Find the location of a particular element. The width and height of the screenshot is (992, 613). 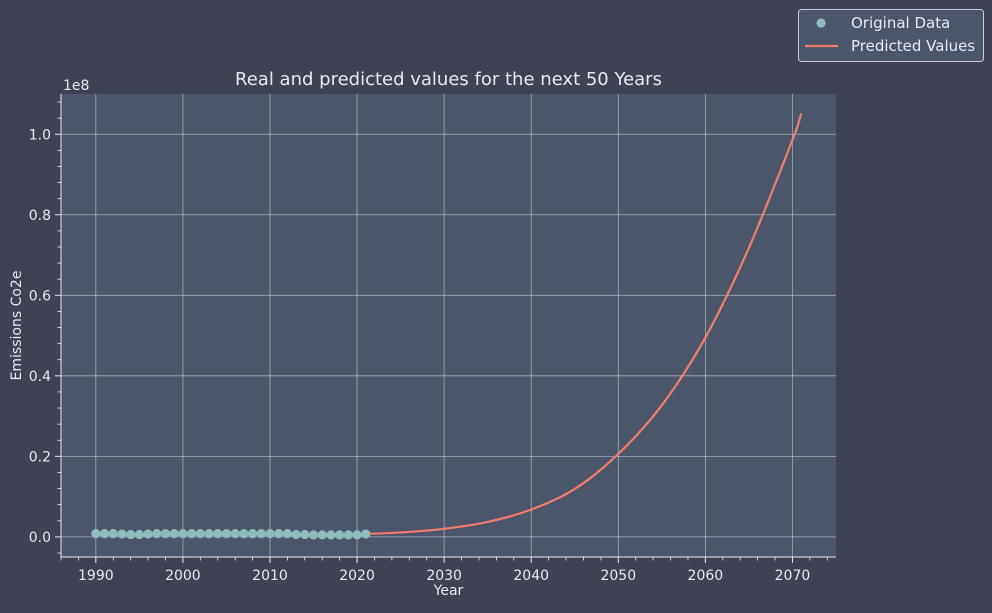

y-axis-offset-text: 1e8 is located at coordinates (76, 86).